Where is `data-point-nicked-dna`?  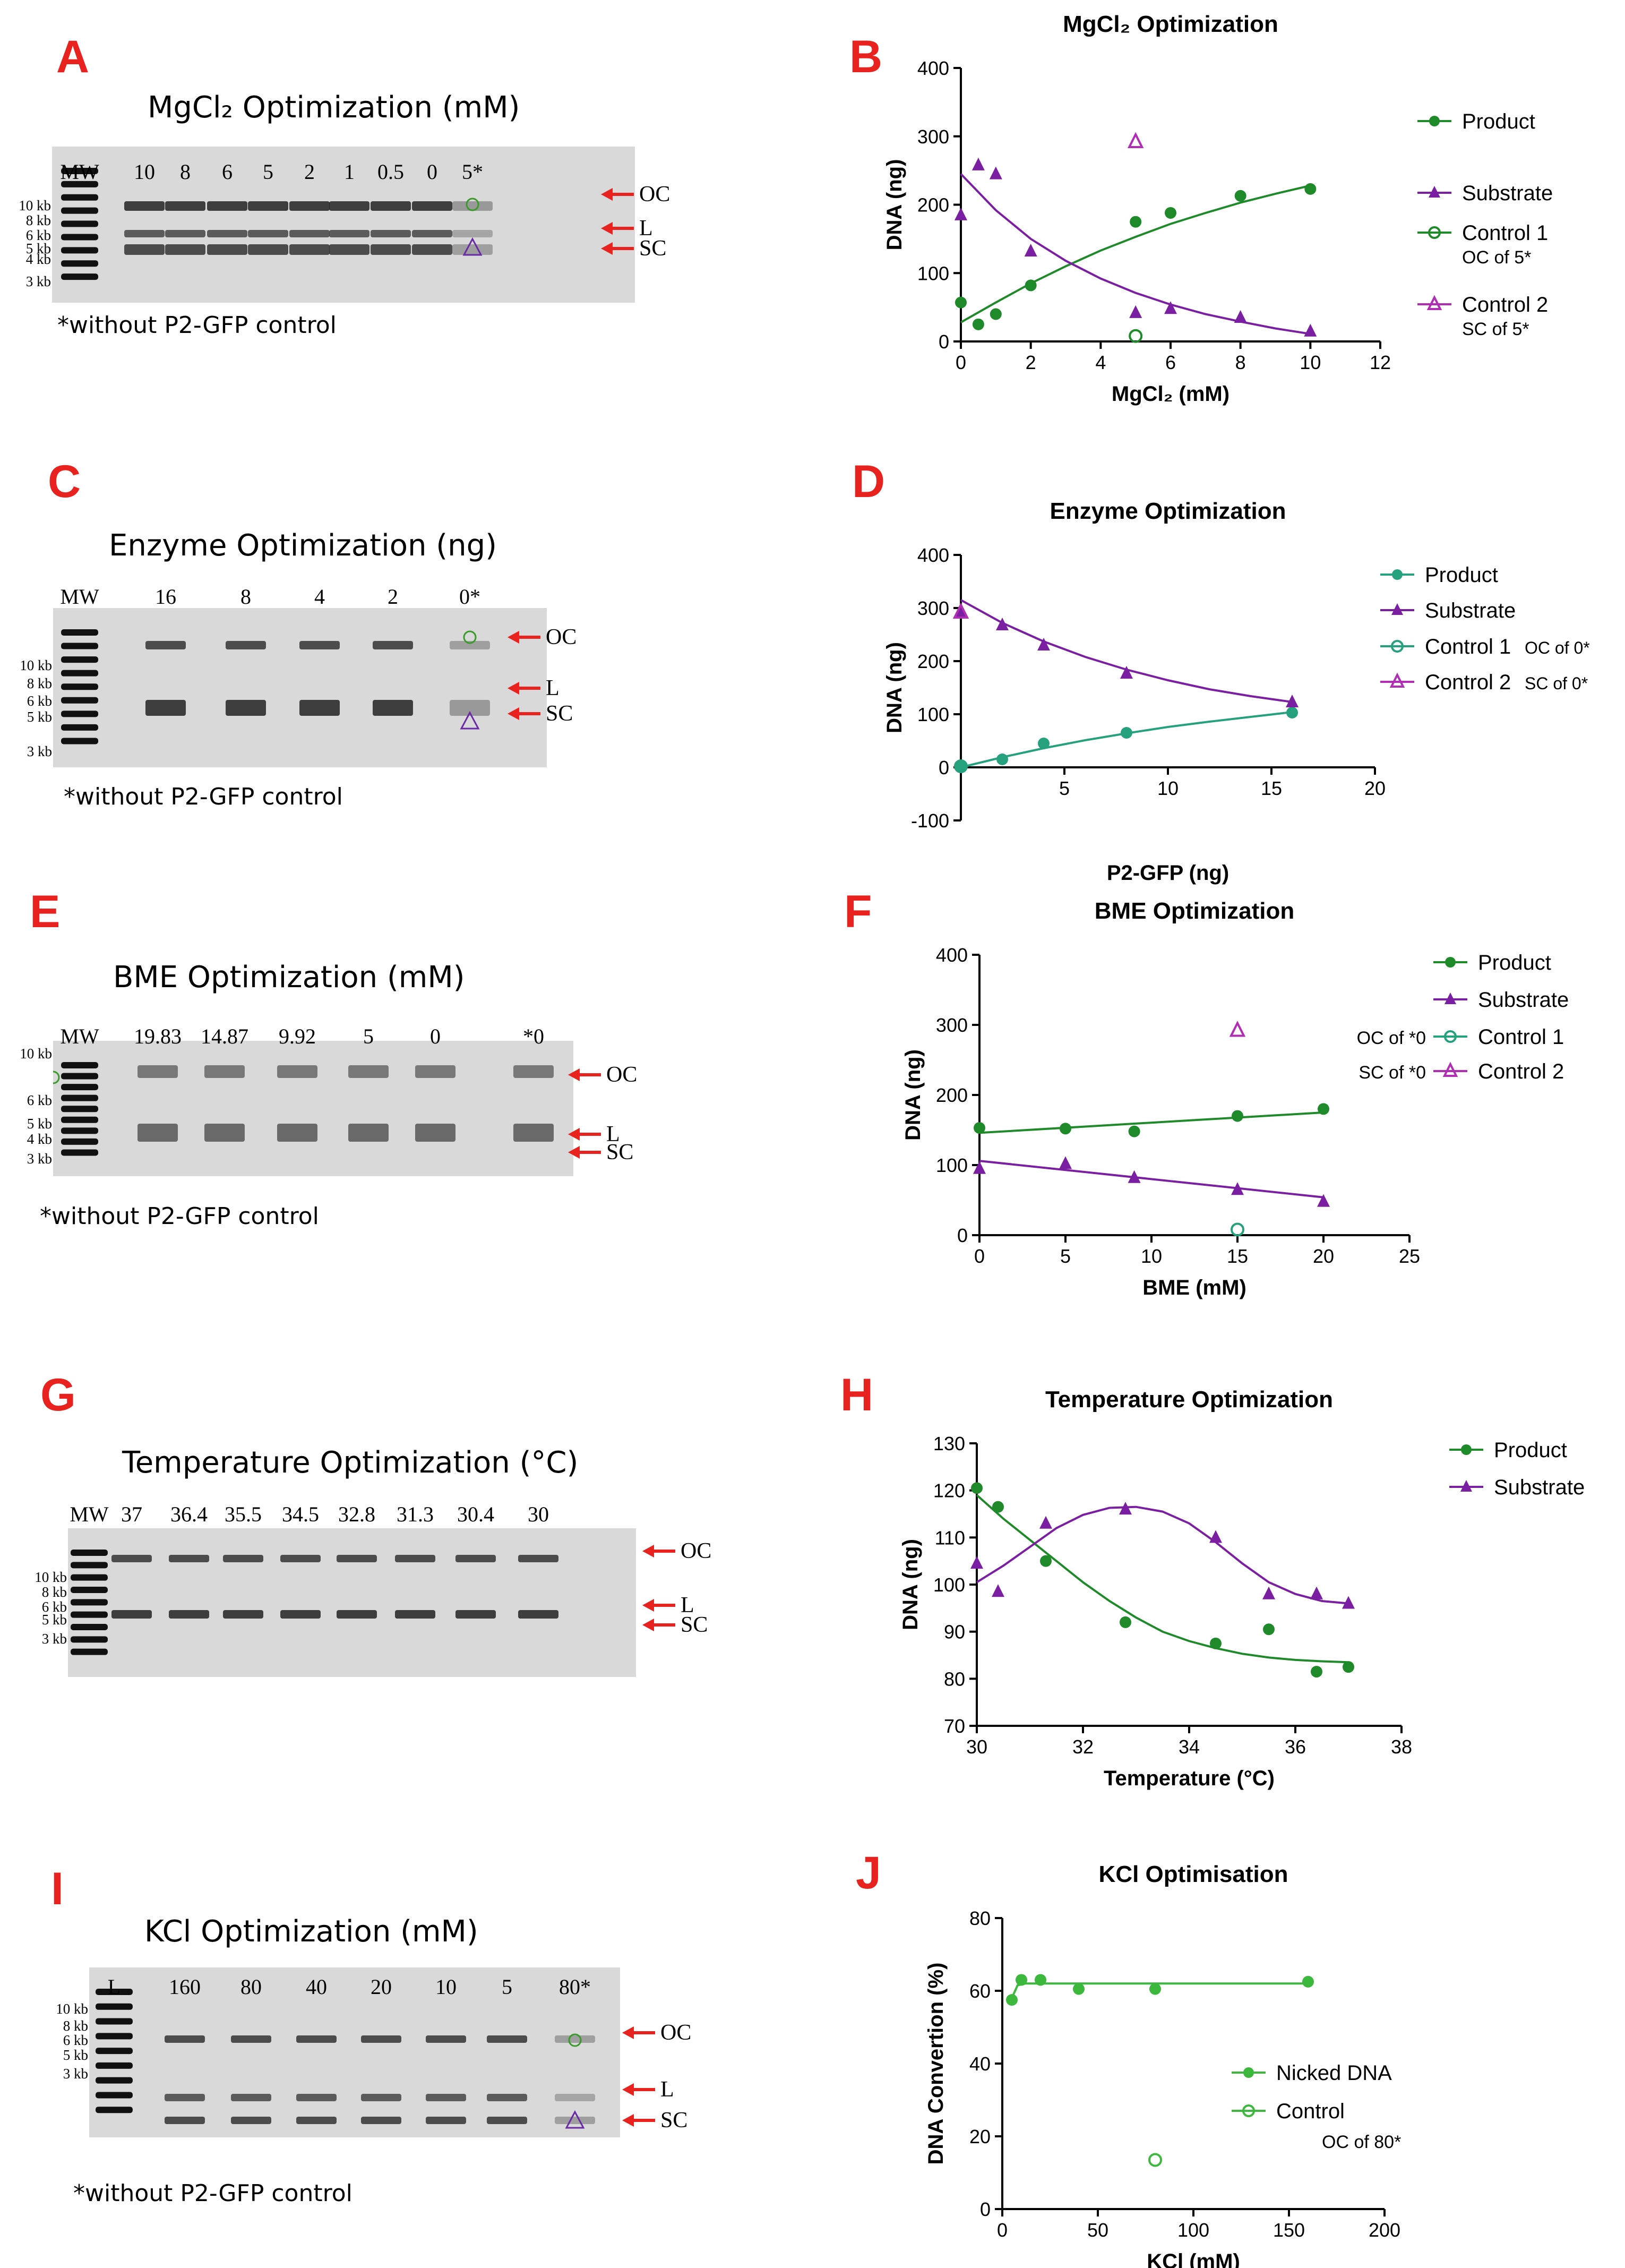 data-point-nicked-dna is located at coordinates (1079, 1989).